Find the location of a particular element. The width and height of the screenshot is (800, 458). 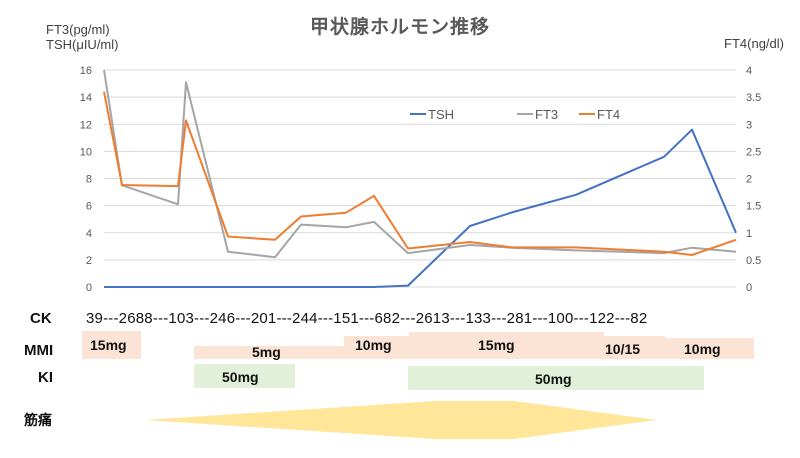

legend-label-ft3: FT3 is located at coordinates (546, 114).